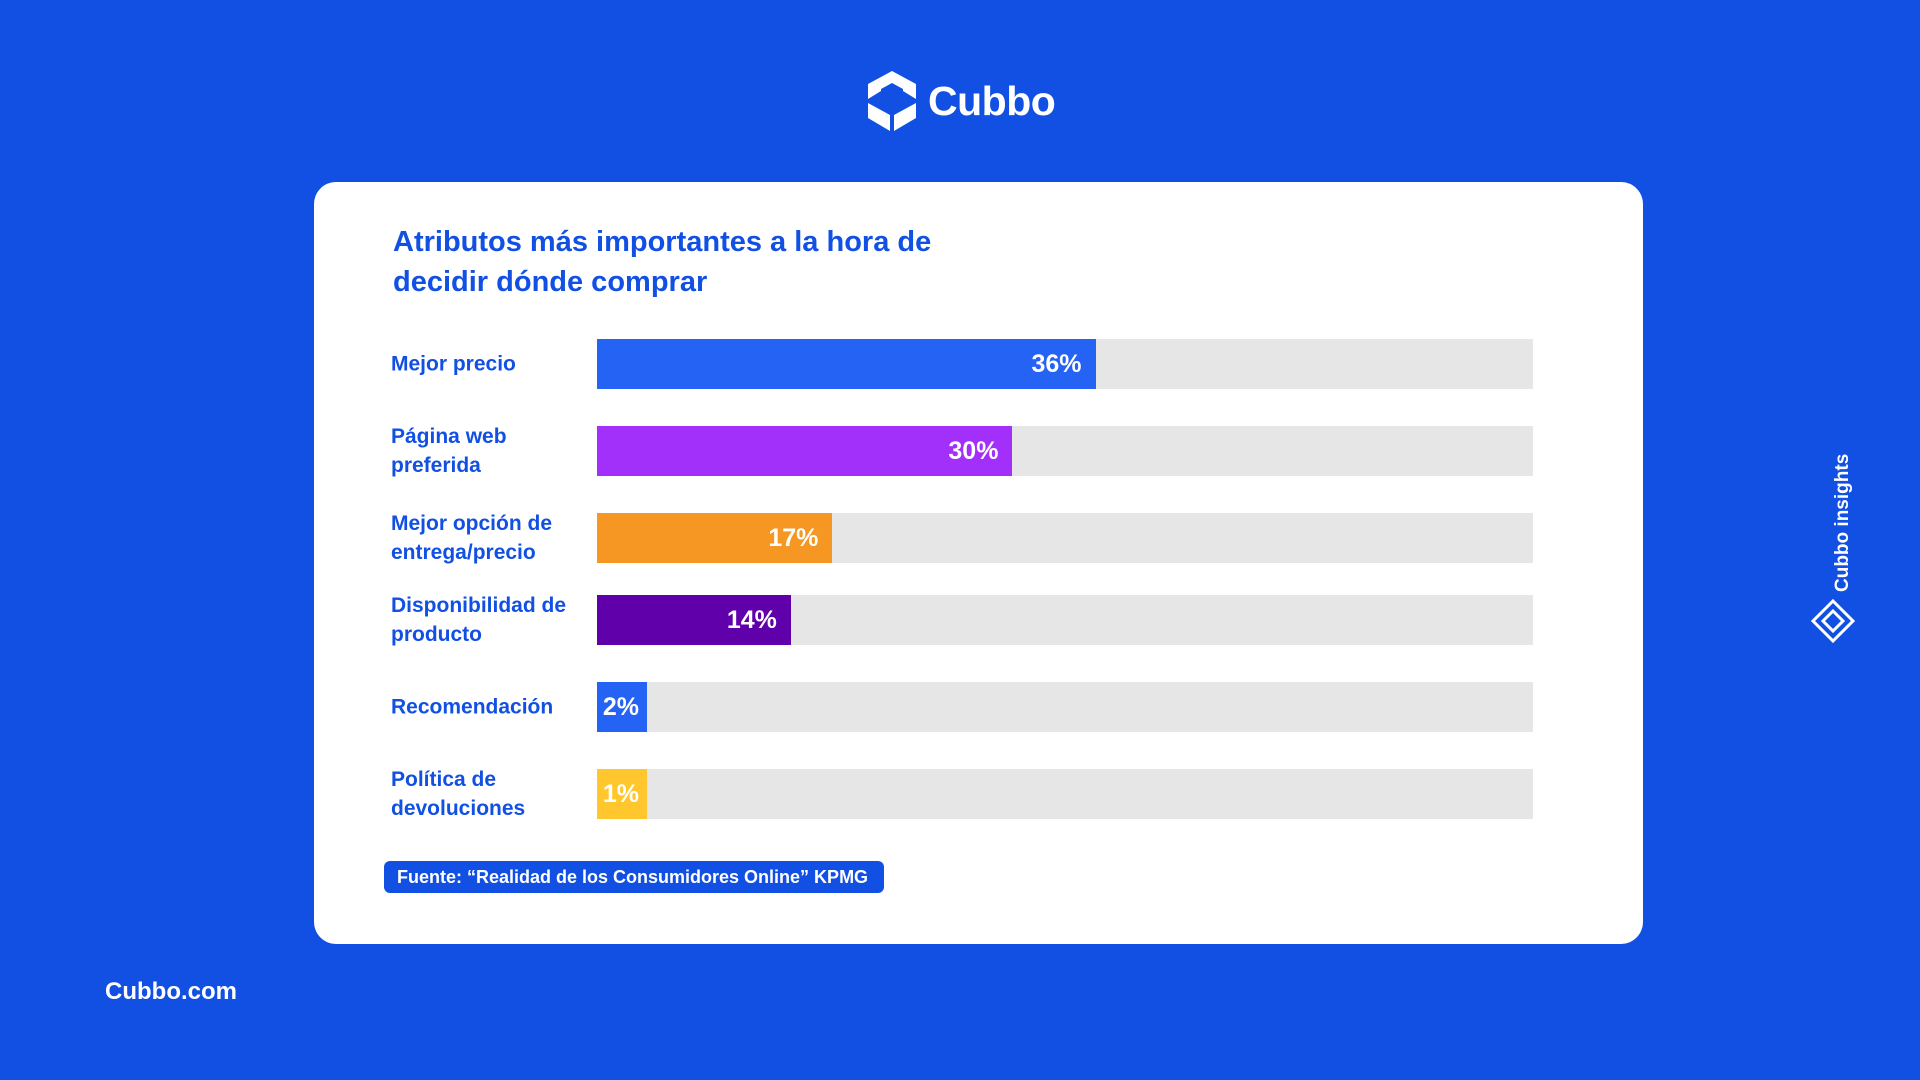 Image resolution: width=1920 pixels, height=1080 pixels. Describe the element at coordinates (171, 991) in the screenshot. I see `footer-url: Cubbo.com` at that location.